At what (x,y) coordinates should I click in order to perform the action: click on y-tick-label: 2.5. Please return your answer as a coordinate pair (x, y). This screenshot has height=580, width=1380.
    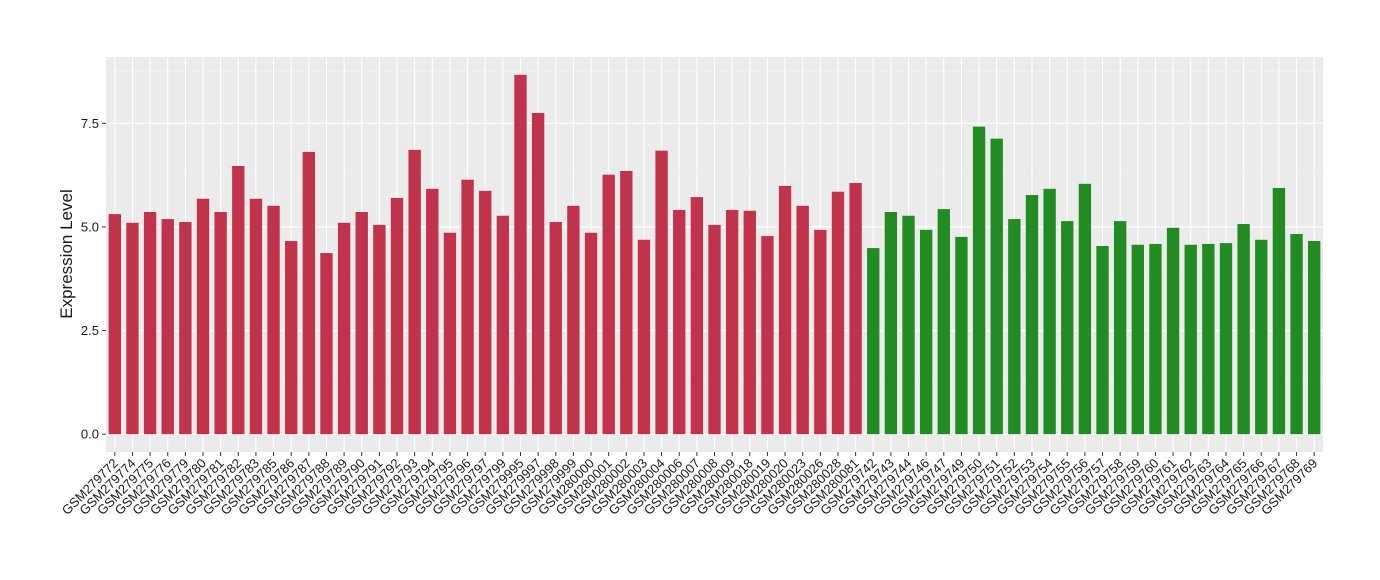
    Looking at the image, I should click on (90, 330).